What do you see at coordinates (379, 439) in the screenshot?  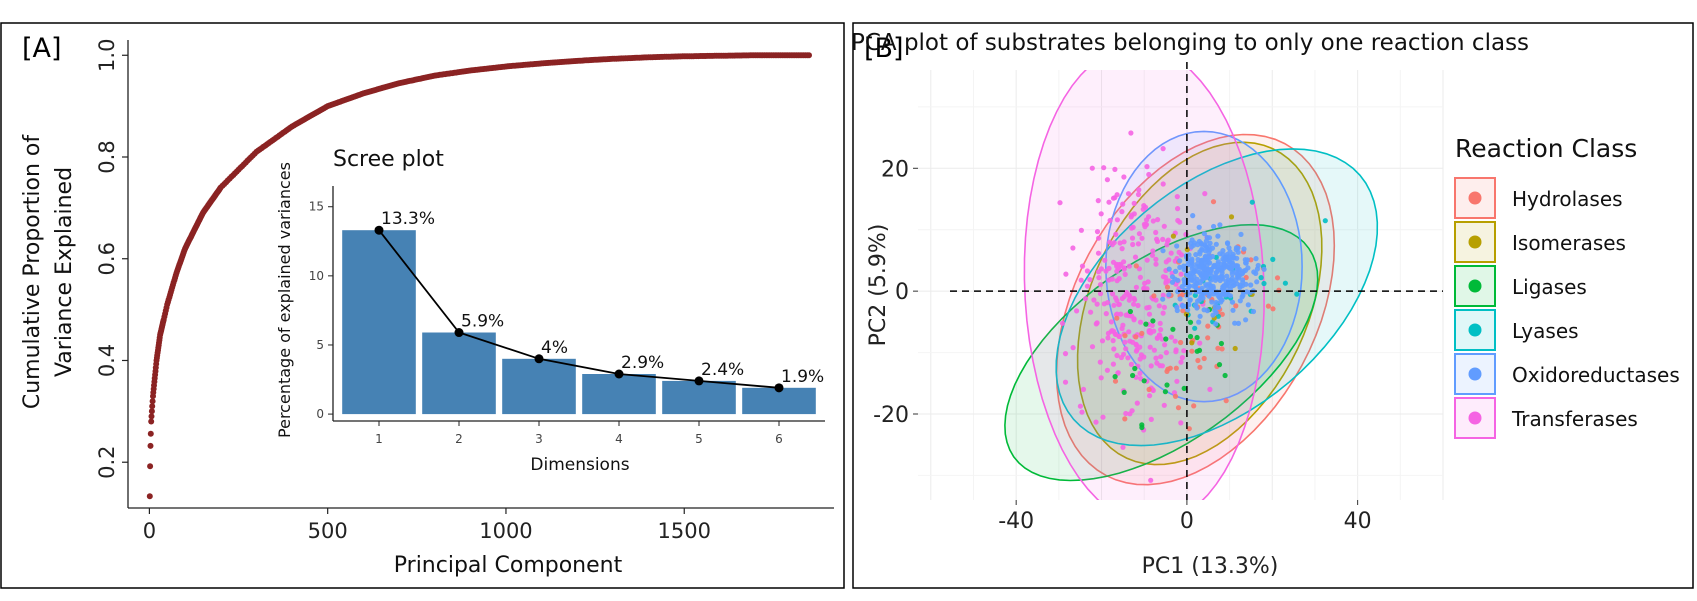 I see `scree-x-tick-label: 1` at bounding box center [379, 439].